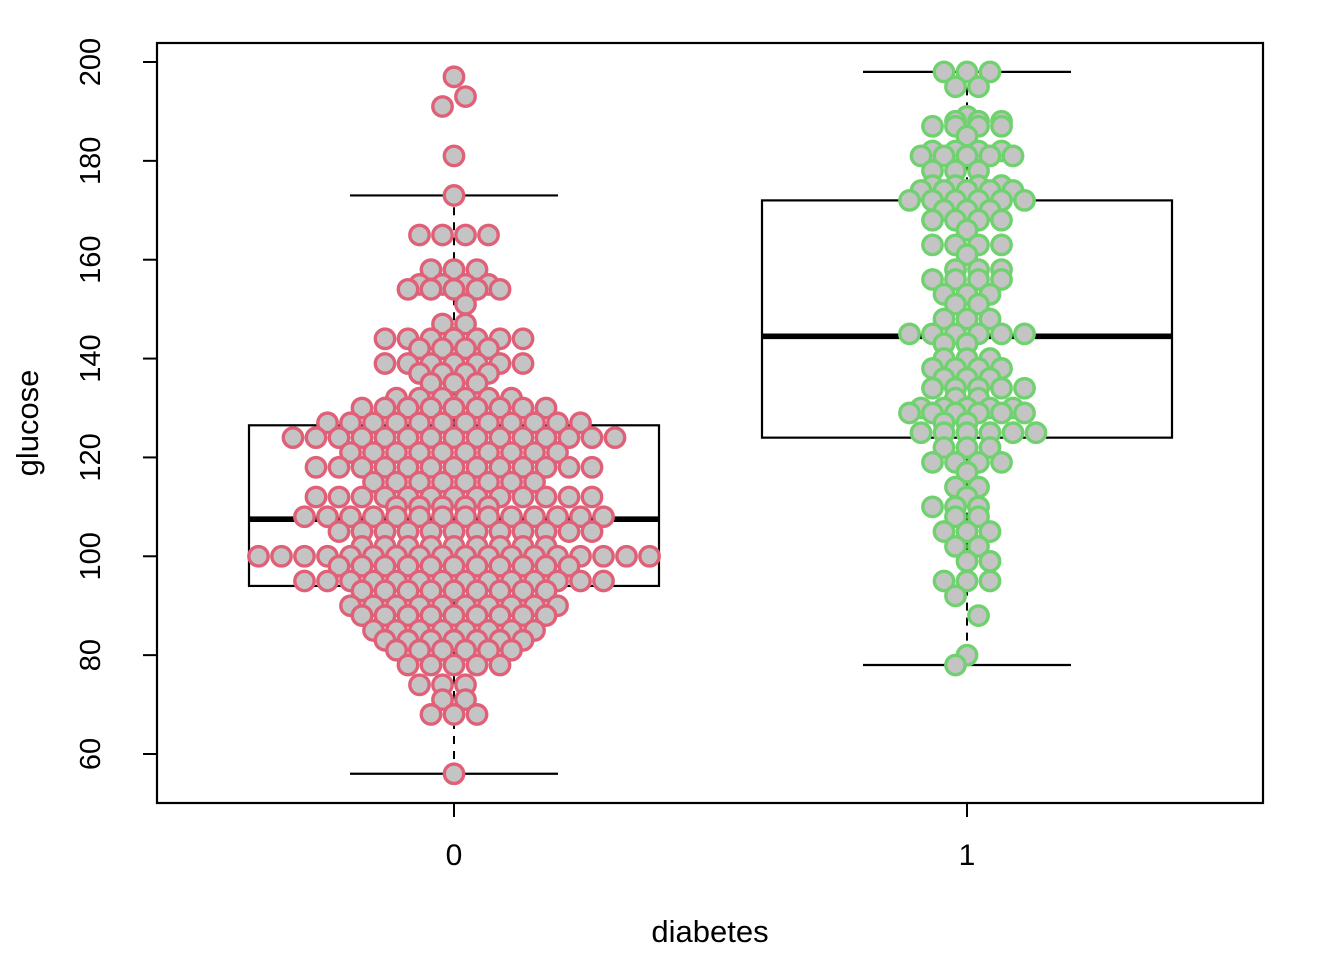 This screenshot has height=960, width=1344. Describe the element at coordinates (454, 855) in the screenshot. I see `x-tick-label-0: 0` at that location.